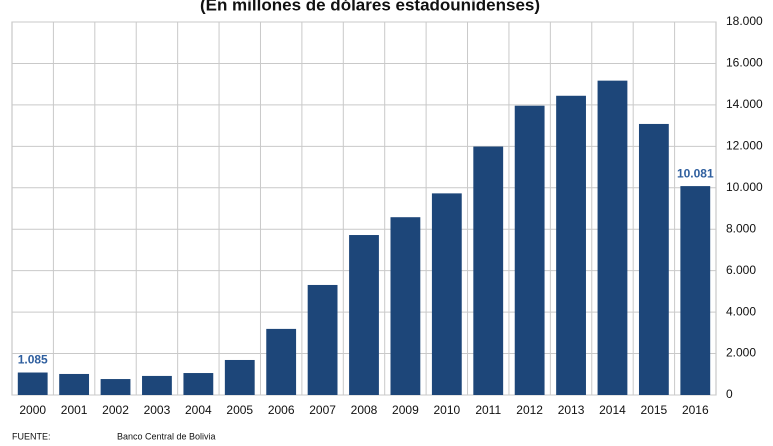 This screenshot has width=773, height=446. Describe the element at coordinates (488, 410) in the screenshot. I see `x-tick-label: 2011` at that location.